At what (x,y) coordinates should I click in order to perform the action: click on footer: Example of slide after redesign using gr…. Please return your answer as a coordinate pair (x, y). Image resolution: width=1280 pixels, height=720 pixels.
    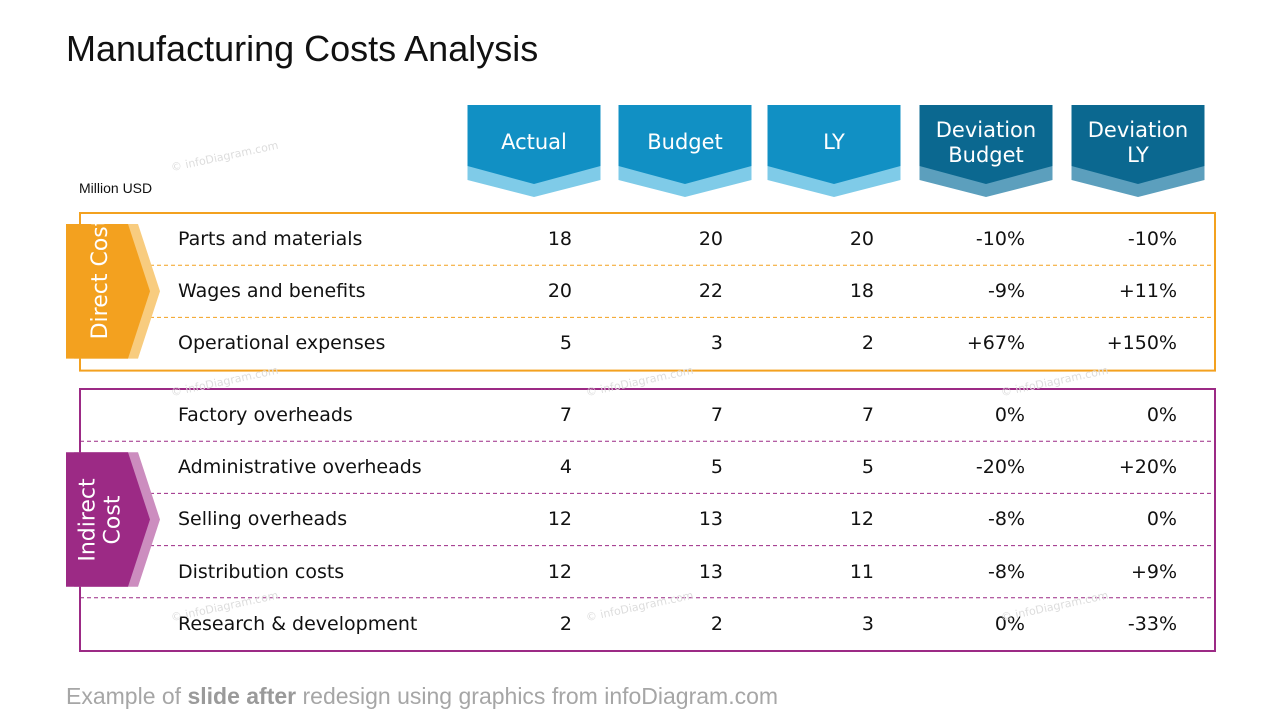
    Looking at the image, I should click on (422, 696).